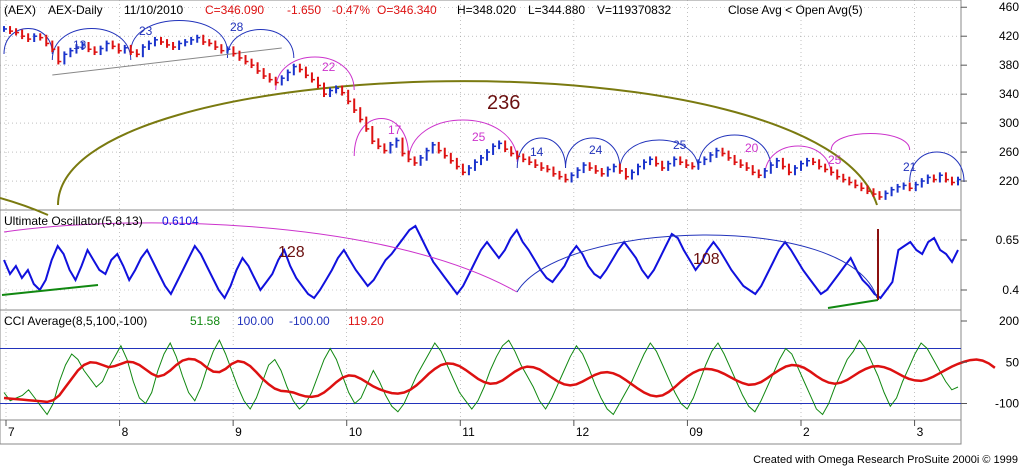 The width and height of the screenshot is (1024, 468). What do you see at coordinates (696, 432) in the screenshot?
I see `x-tick-label: 09` at bounding box center [696, 432].